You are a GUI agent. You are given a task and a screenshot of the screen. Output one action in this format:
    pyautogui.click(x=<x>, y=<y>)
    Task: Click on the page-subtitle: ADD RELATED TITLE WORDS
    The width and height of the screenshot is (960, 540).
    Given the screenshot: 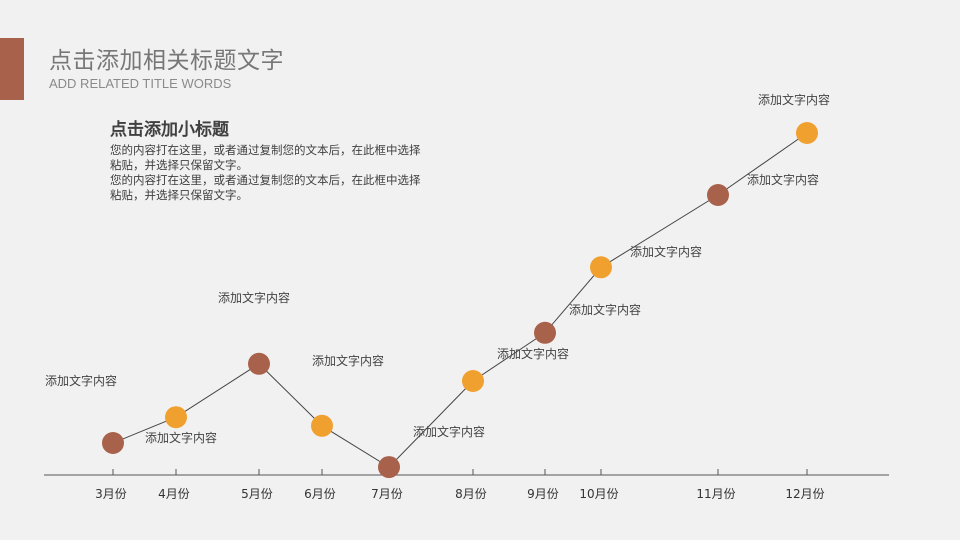 What is the action you would take?
    pyautogui.click(x=140, y=83)
    